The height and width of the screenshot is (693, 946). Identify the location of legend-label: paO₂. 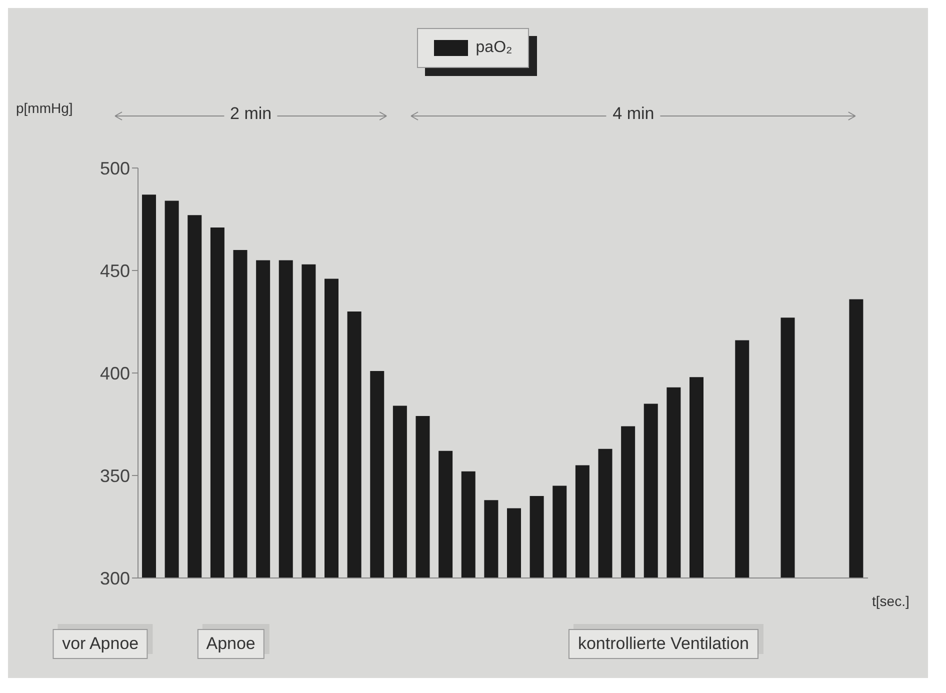
(494, 48).